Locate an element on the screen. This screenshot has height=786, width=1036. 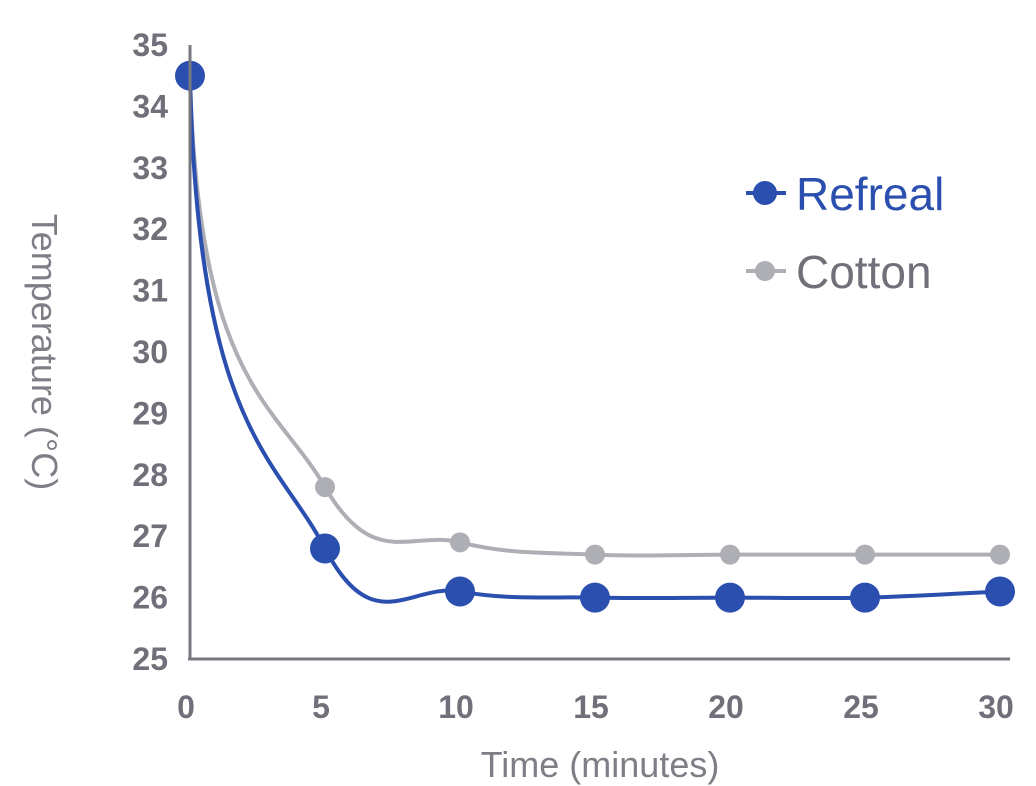
x-tick-label: 25 is located at coordinates (861, 707).